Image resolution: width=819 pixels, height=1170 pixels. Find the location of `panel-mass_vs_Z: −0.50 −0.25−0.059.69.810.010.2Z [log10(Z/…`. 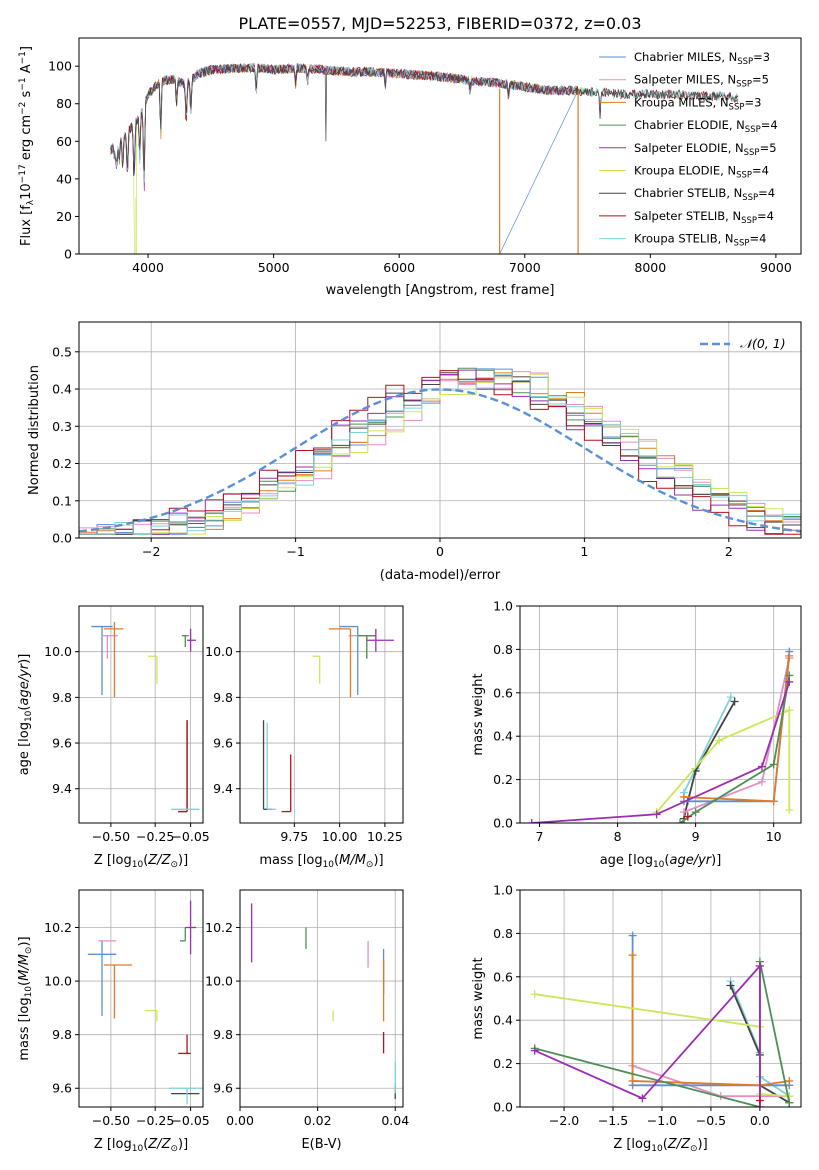

panel-mass_vs_Z: −0.50 −0.25−0.059.69.810.010.2Z [log10(Z/… is located at coordinates (113, 1021).